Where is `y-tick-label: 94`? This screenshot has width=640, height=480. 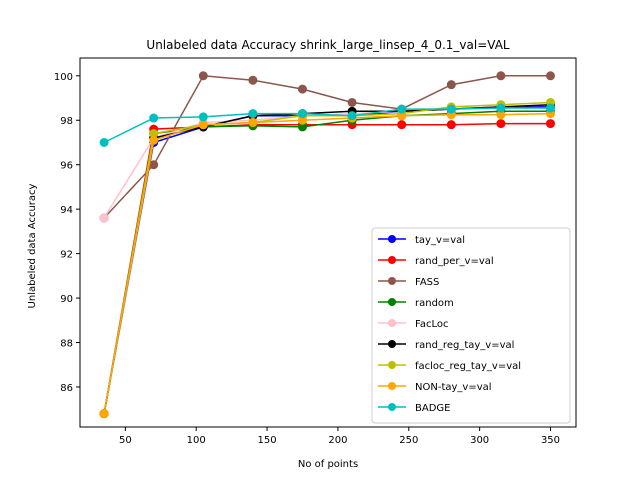
y-tick-label: 94 is located at coordinates (66, 210).